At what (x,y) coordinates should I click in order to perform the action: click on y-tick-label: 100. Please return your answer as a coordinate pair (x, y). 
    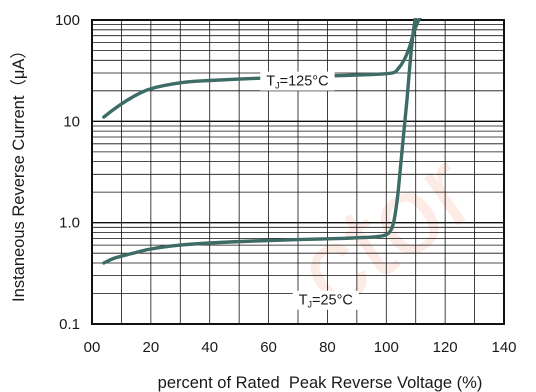
    Looking at the image, I should click on (67, 20).